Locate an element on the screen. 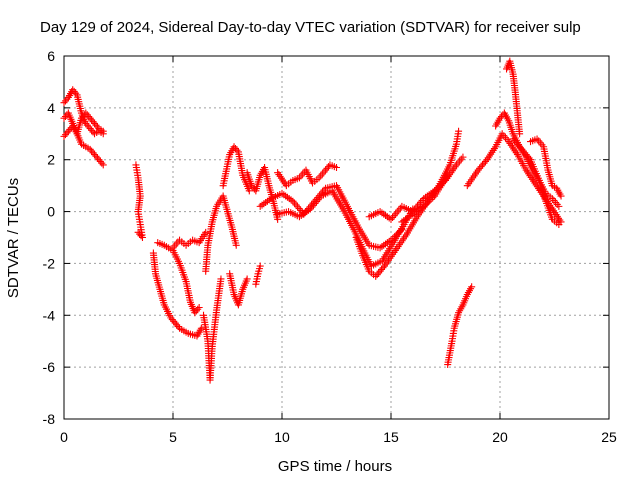 The width and height of the screenshot is (640, 480). x-tick-label: 20 is located at coordinates (500, 437).